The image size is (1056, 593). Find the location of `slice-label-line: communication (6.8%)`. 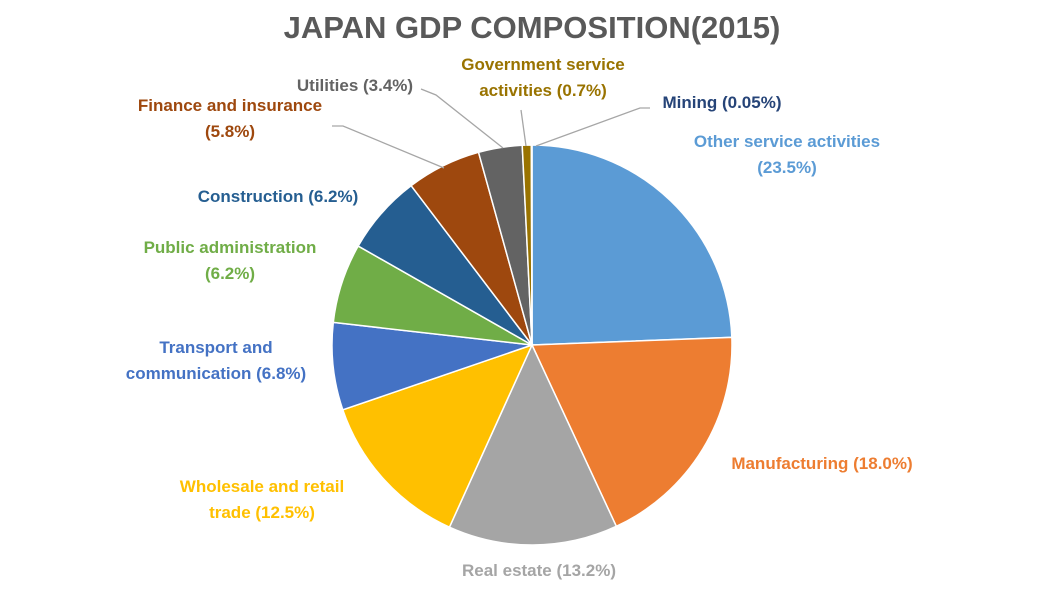

slice-label-line: communication (6.8%) is located at coordinates (216, 373).